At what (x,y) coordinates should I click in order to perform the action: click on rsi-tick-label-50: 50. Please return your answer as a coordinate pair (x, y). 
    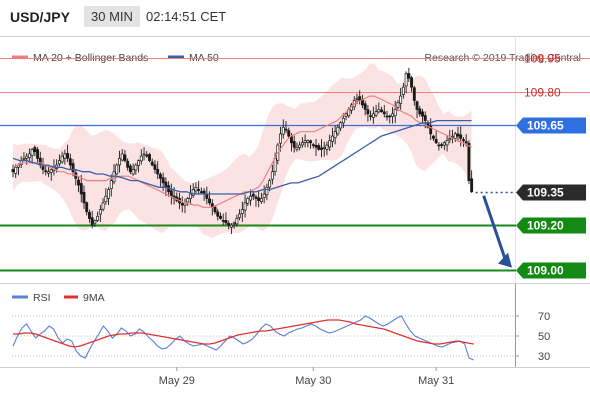
    Looking at the image, I should click on (544, 337).